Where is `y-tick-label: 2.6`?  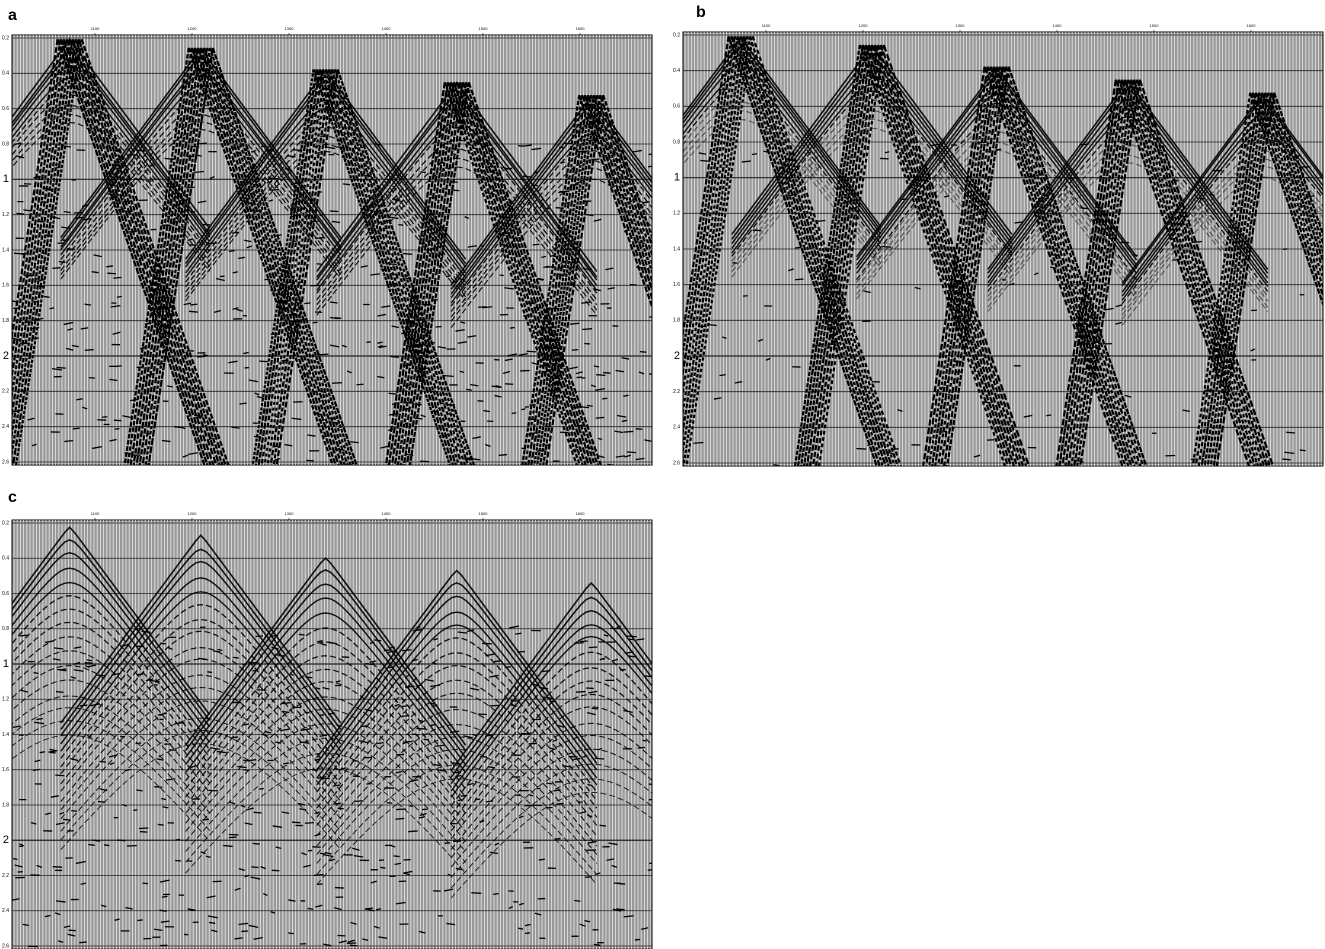
y-tick-label: 2.6 is located at coordinates (5, 946).